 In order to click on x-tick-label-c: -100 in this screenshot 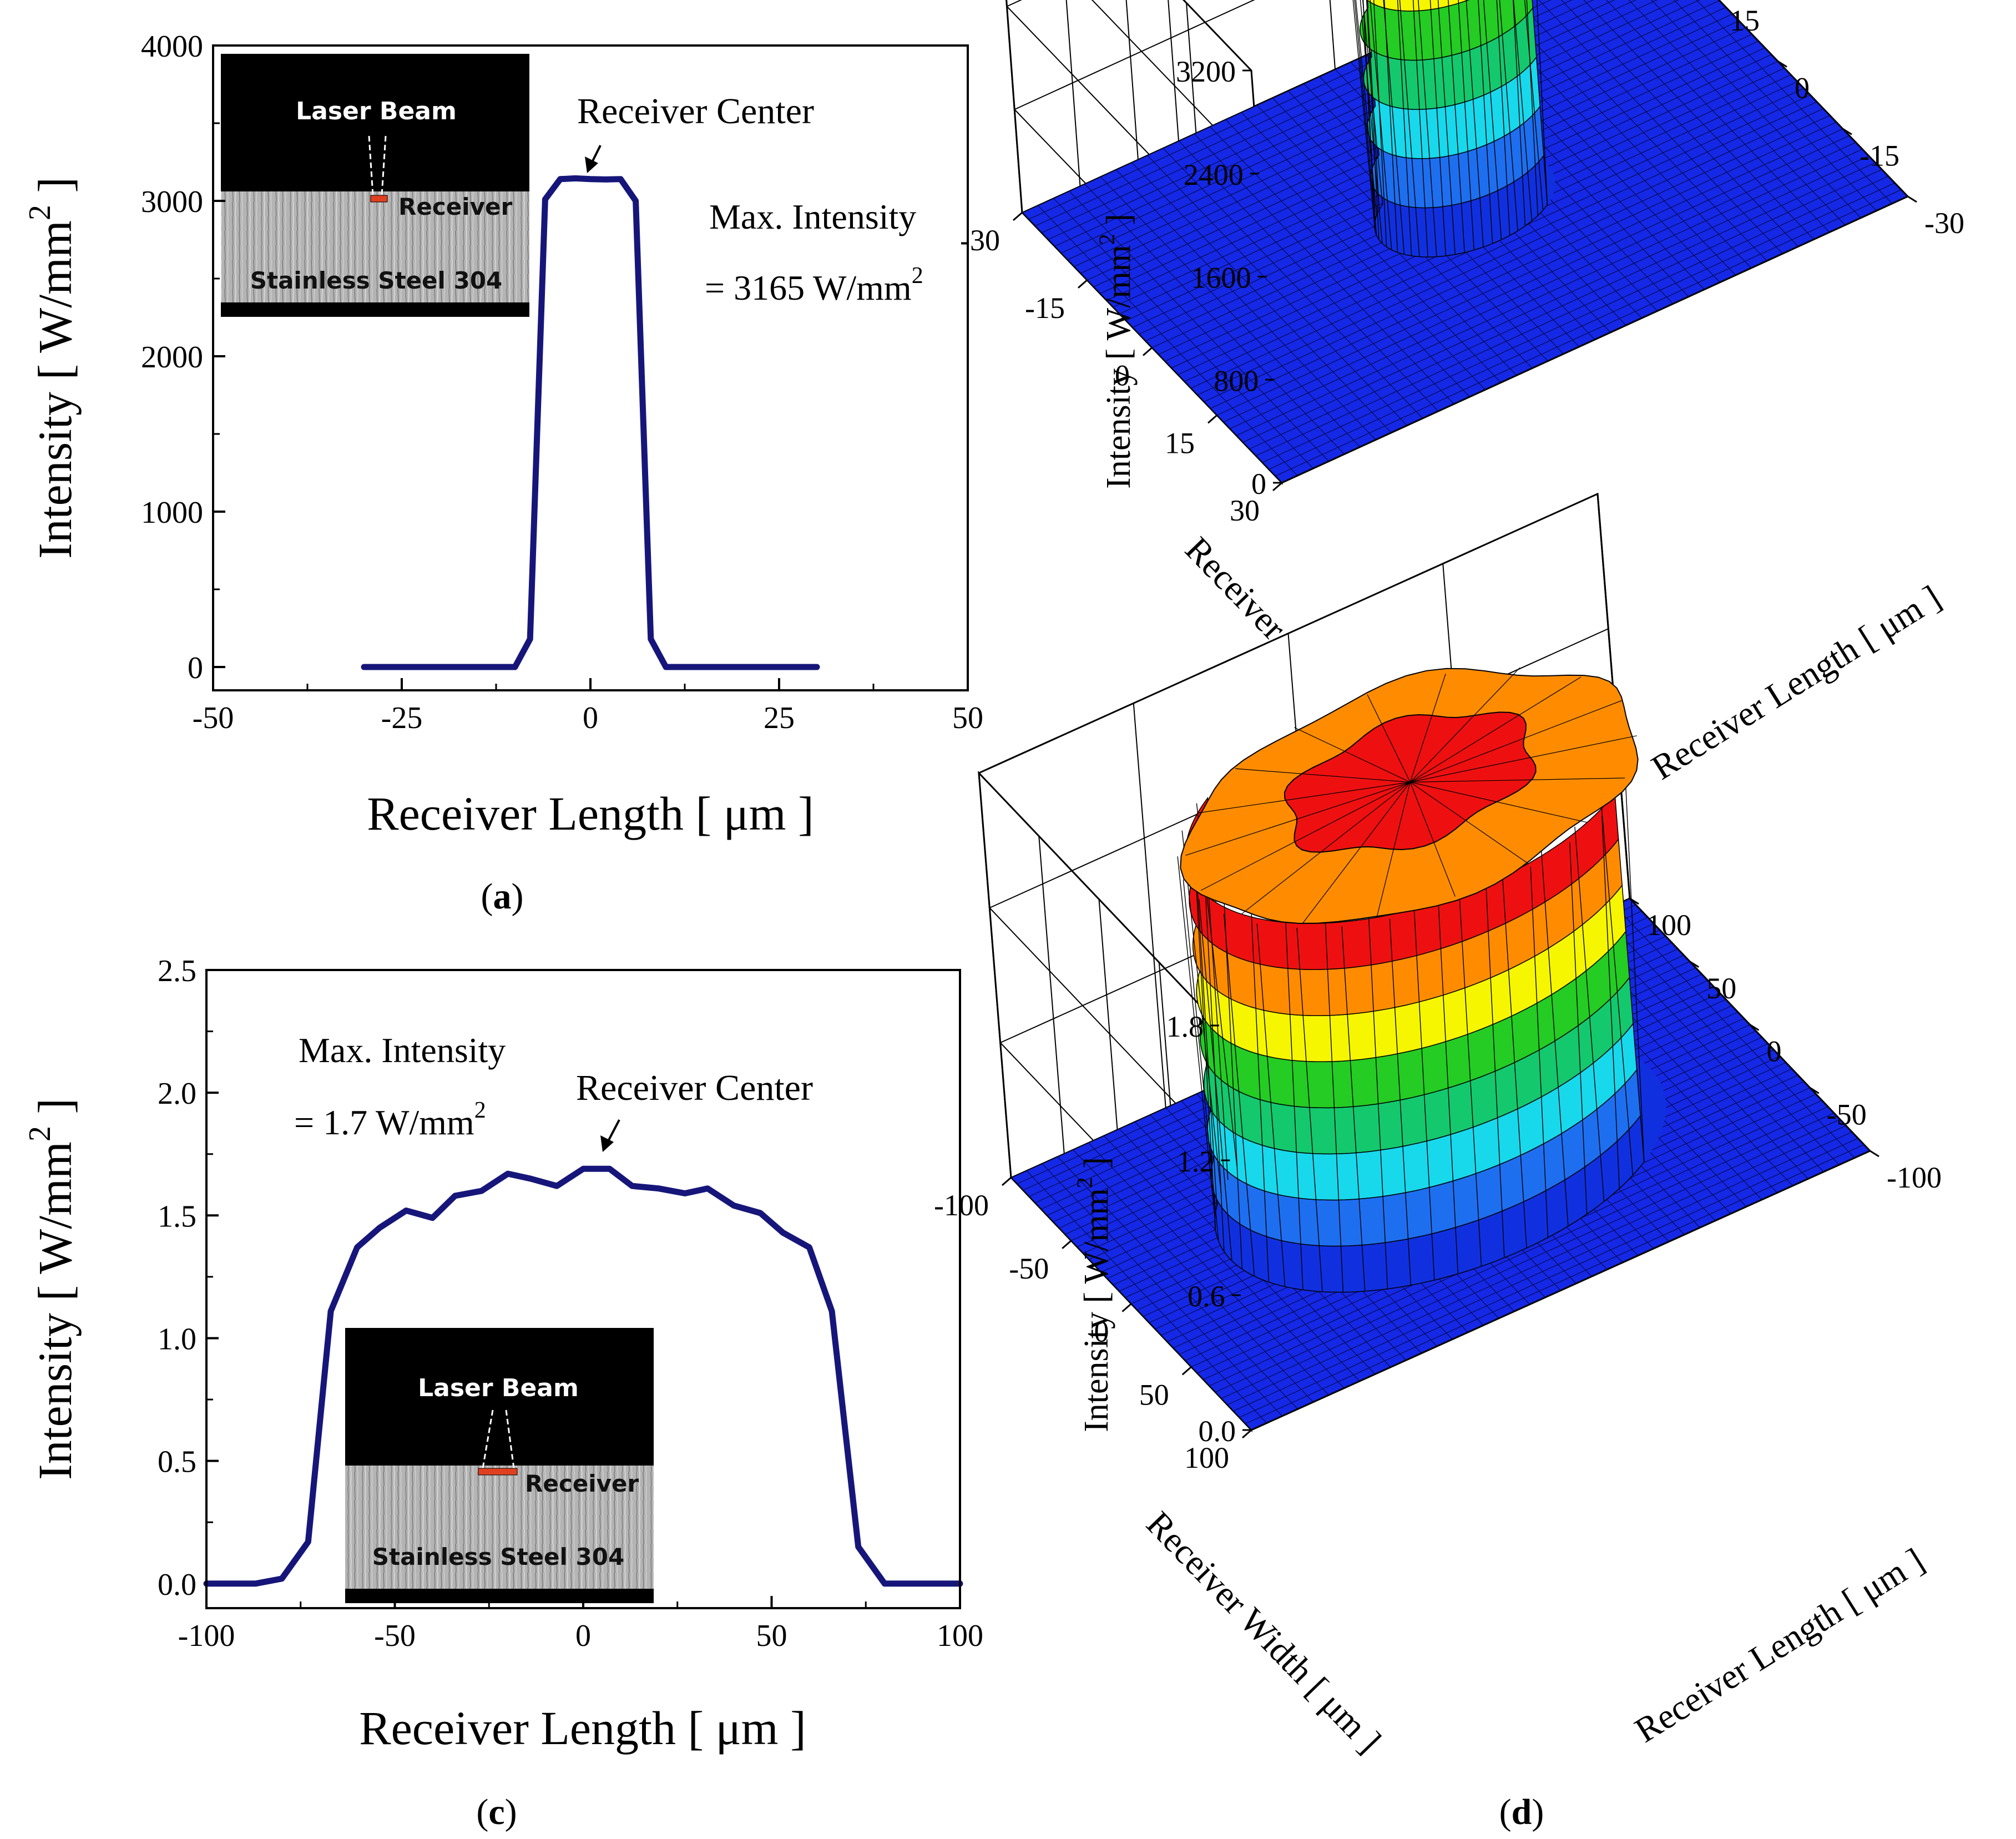, I will do `click(206, 1636)`.